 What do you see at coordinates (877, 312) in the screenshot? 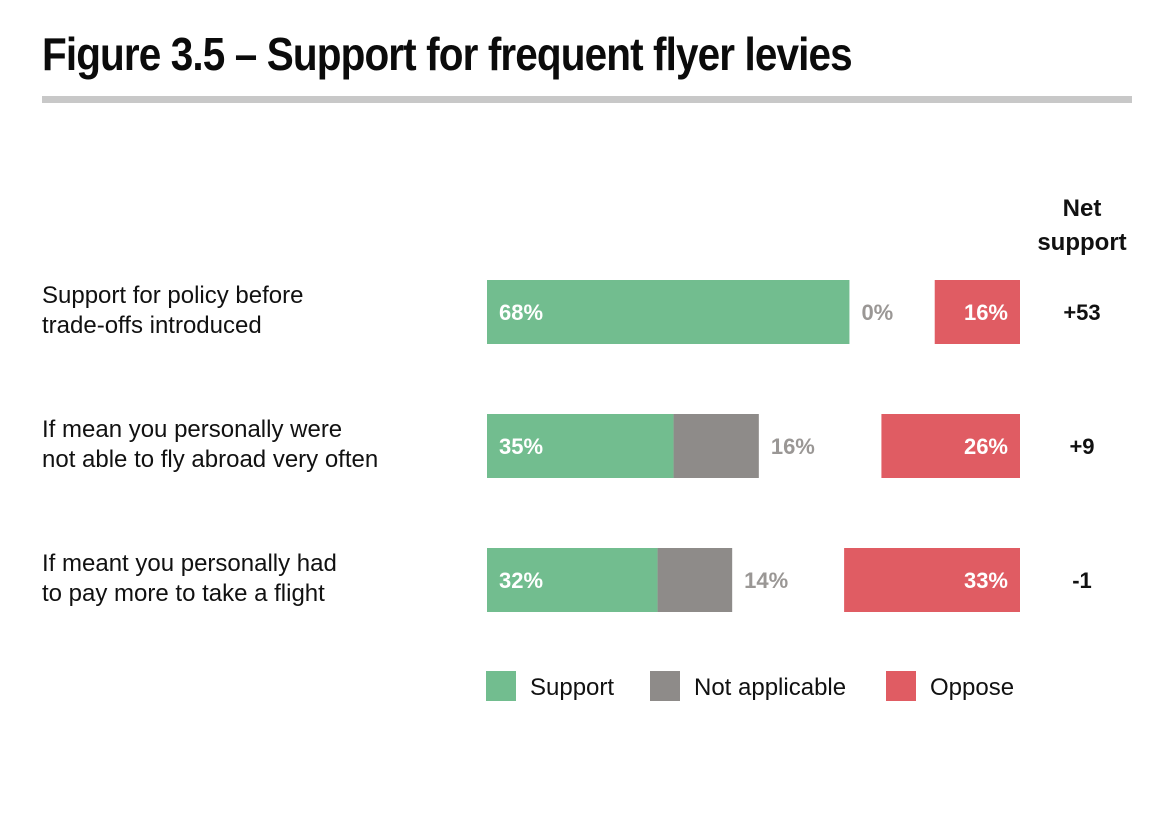
I see `not-applicable-value-label: 0%` at bounding box center [877, 312].